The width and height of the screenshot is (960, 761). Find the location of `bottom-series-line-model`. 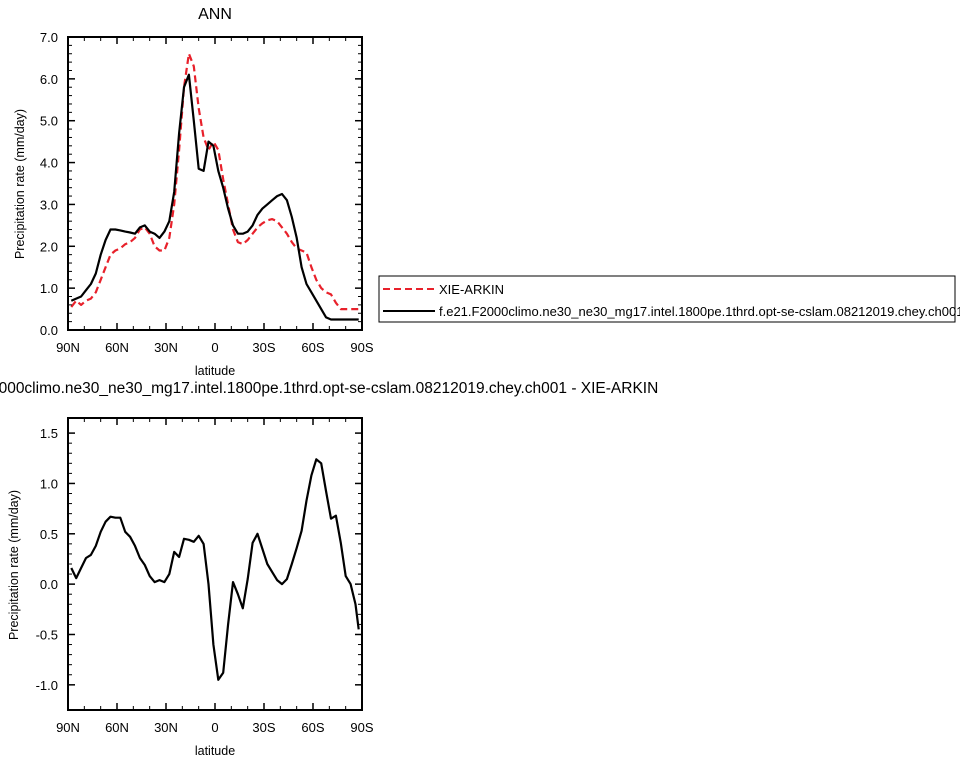

bottom-series-line-model is located at coordinates (215, 569).